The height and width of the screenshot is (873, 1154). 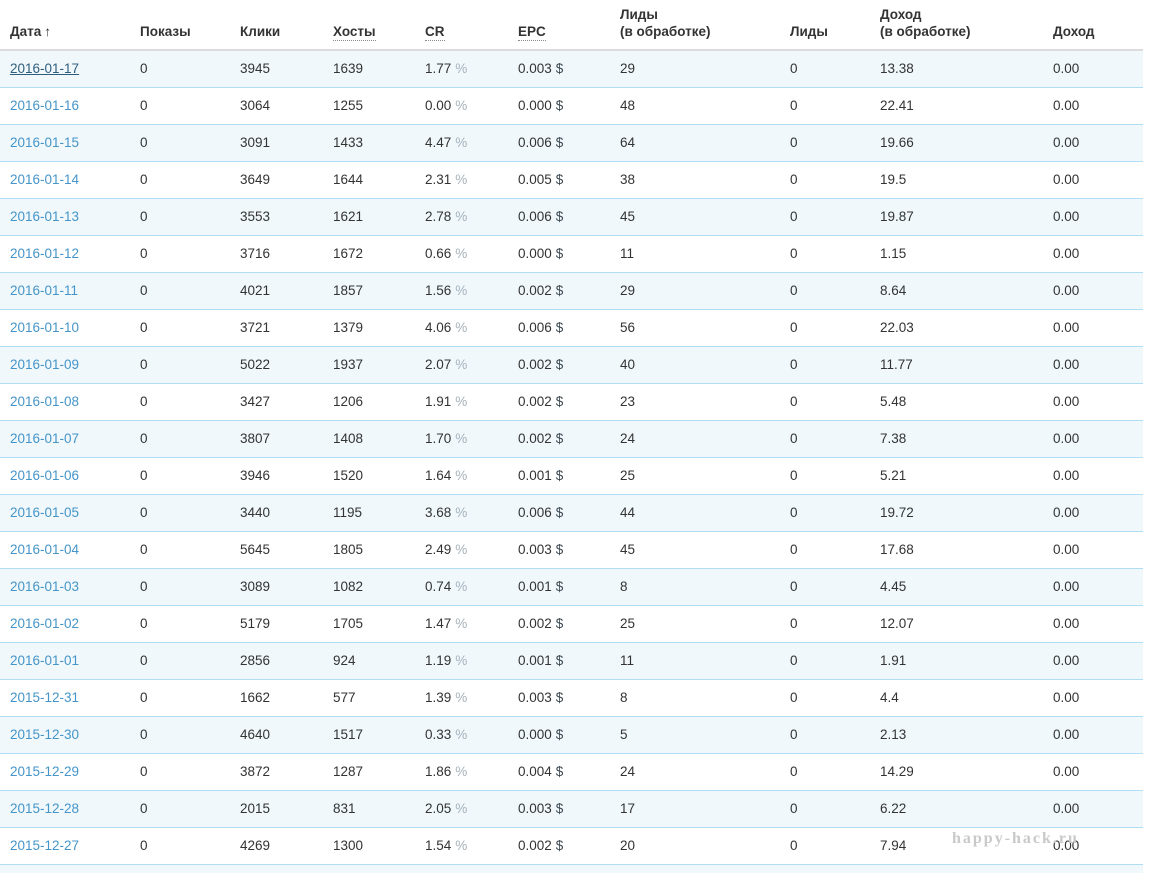 I want to click on cell-leads-processing: 11, so click(x=695, y=254).